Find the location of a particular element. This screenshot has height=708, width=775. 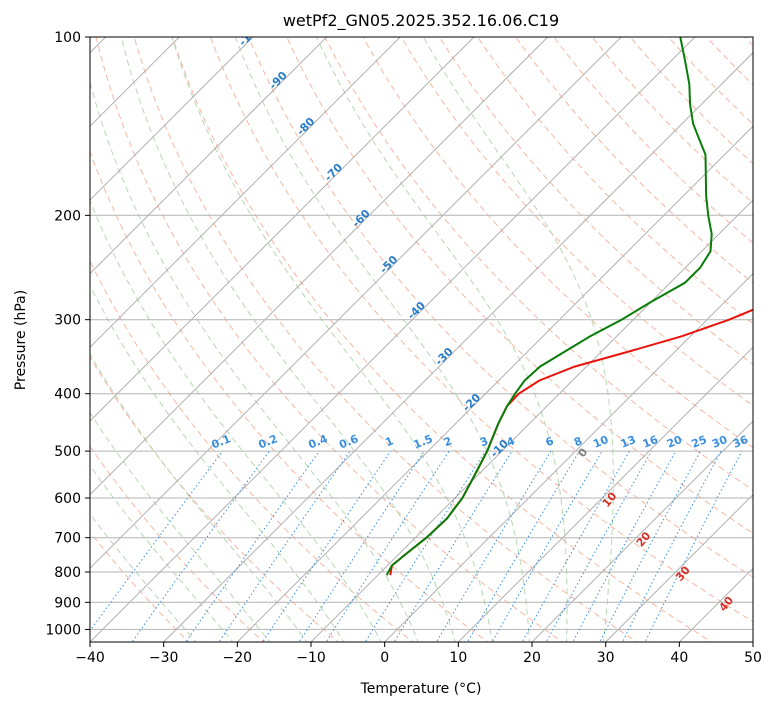

x-tick-label: 0 is located at coordinates (384, 658).